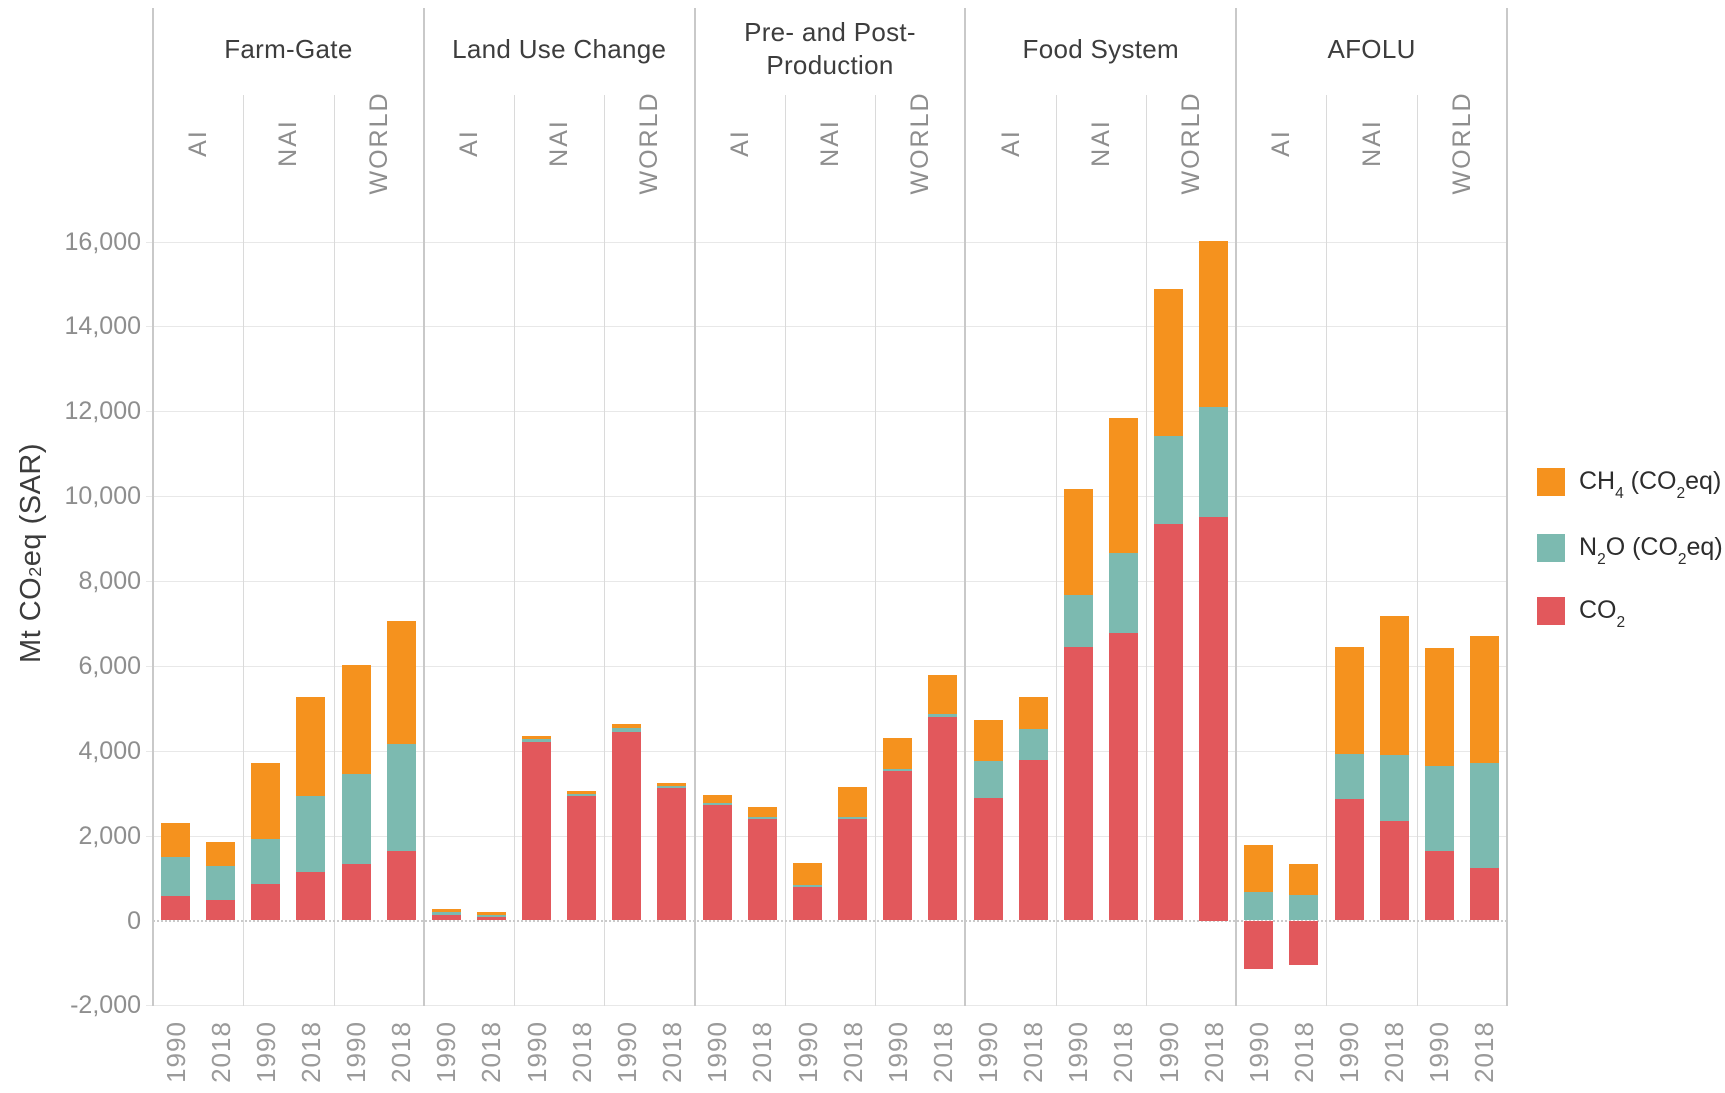 This screenshot has height=1093, width=1725. What do you see at coordinates (1551, 481) in the screenshot?
I see `legend-swatch-ch4` at bounding box center [1551, 481].